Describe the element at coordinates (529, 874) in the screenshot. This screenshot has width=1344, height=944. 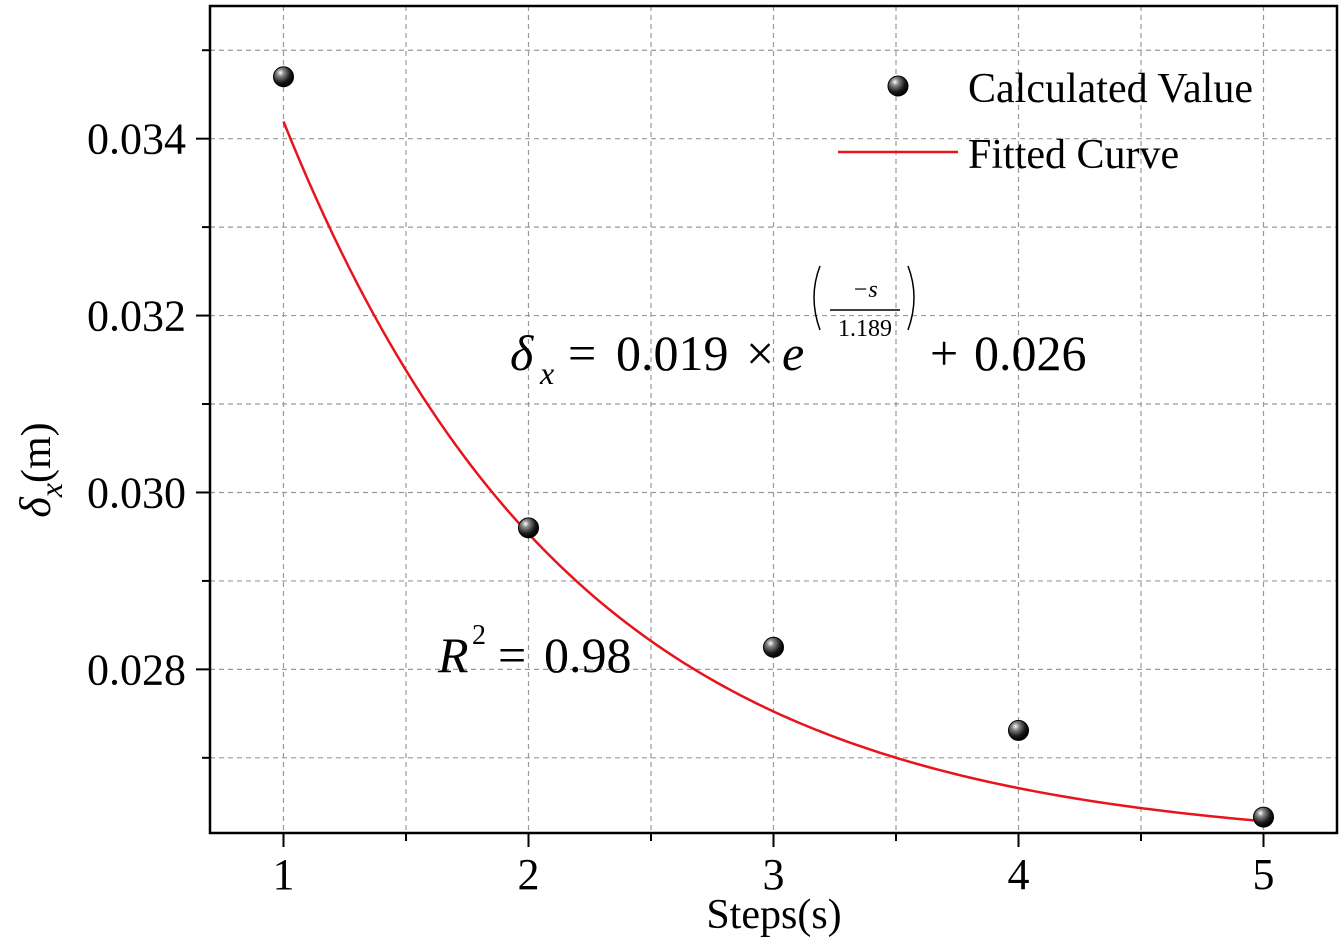
I see `x-tick-label: 2` at that location.